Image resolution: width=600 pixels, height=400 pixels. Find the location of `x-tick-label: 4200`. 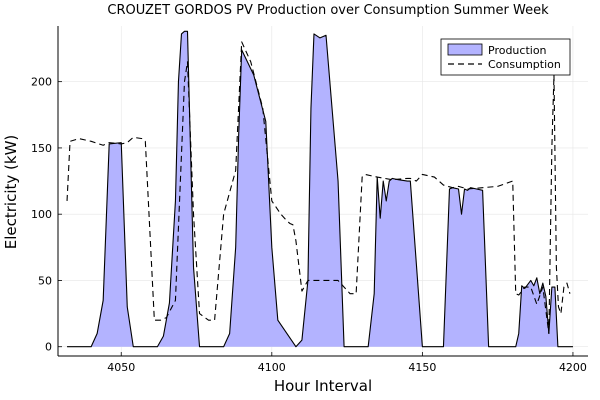

x-tick-label: 4200 is located at coordinates (573, 367).